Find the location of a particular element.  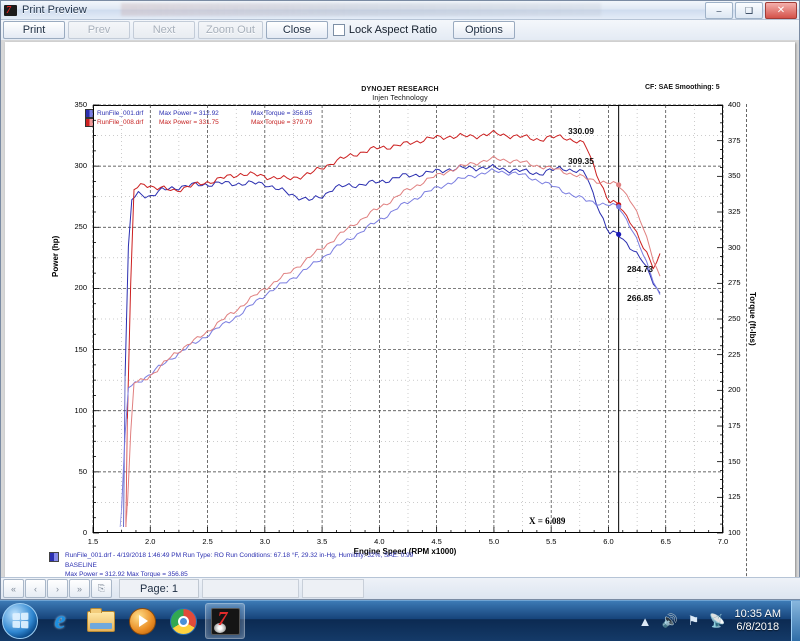

print-document-icon: ⎘ is located at coordinates (101, 588).